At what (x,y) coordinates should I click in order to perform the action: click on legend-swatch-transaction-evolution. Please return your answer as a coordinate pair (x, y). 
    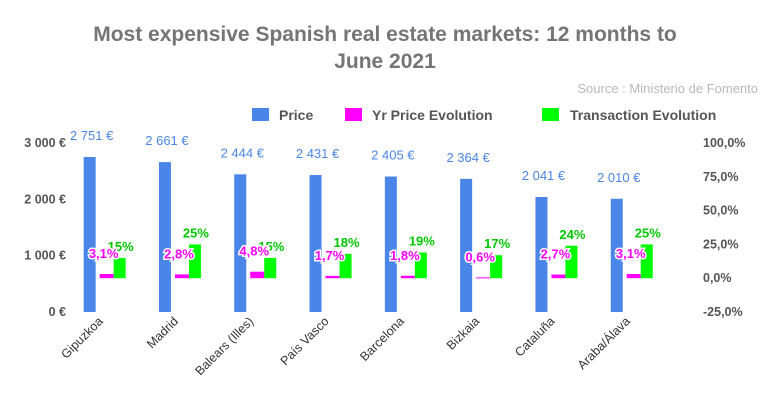
    Looking at the image, I should click on (550, 114).